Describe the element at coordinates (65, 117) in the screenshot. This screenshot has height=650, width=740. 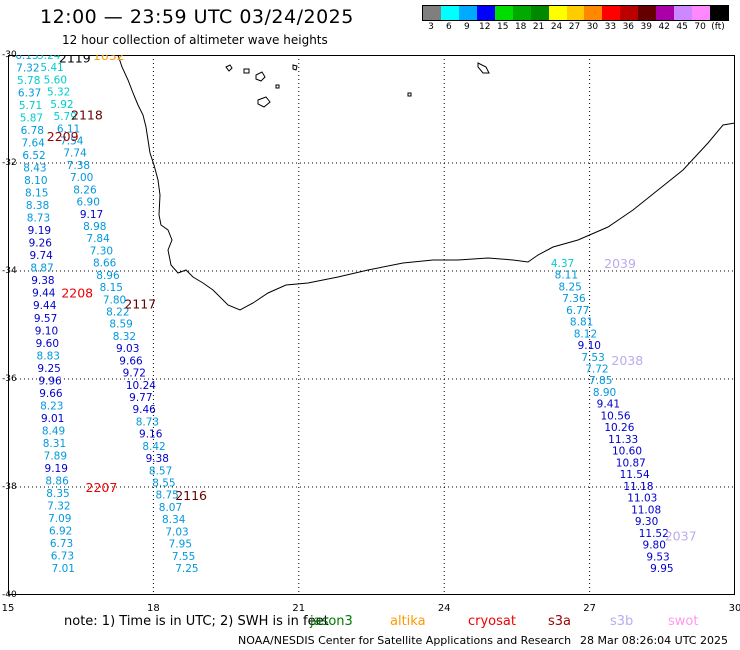
I see `wave-height-value: 5.79` at that location.